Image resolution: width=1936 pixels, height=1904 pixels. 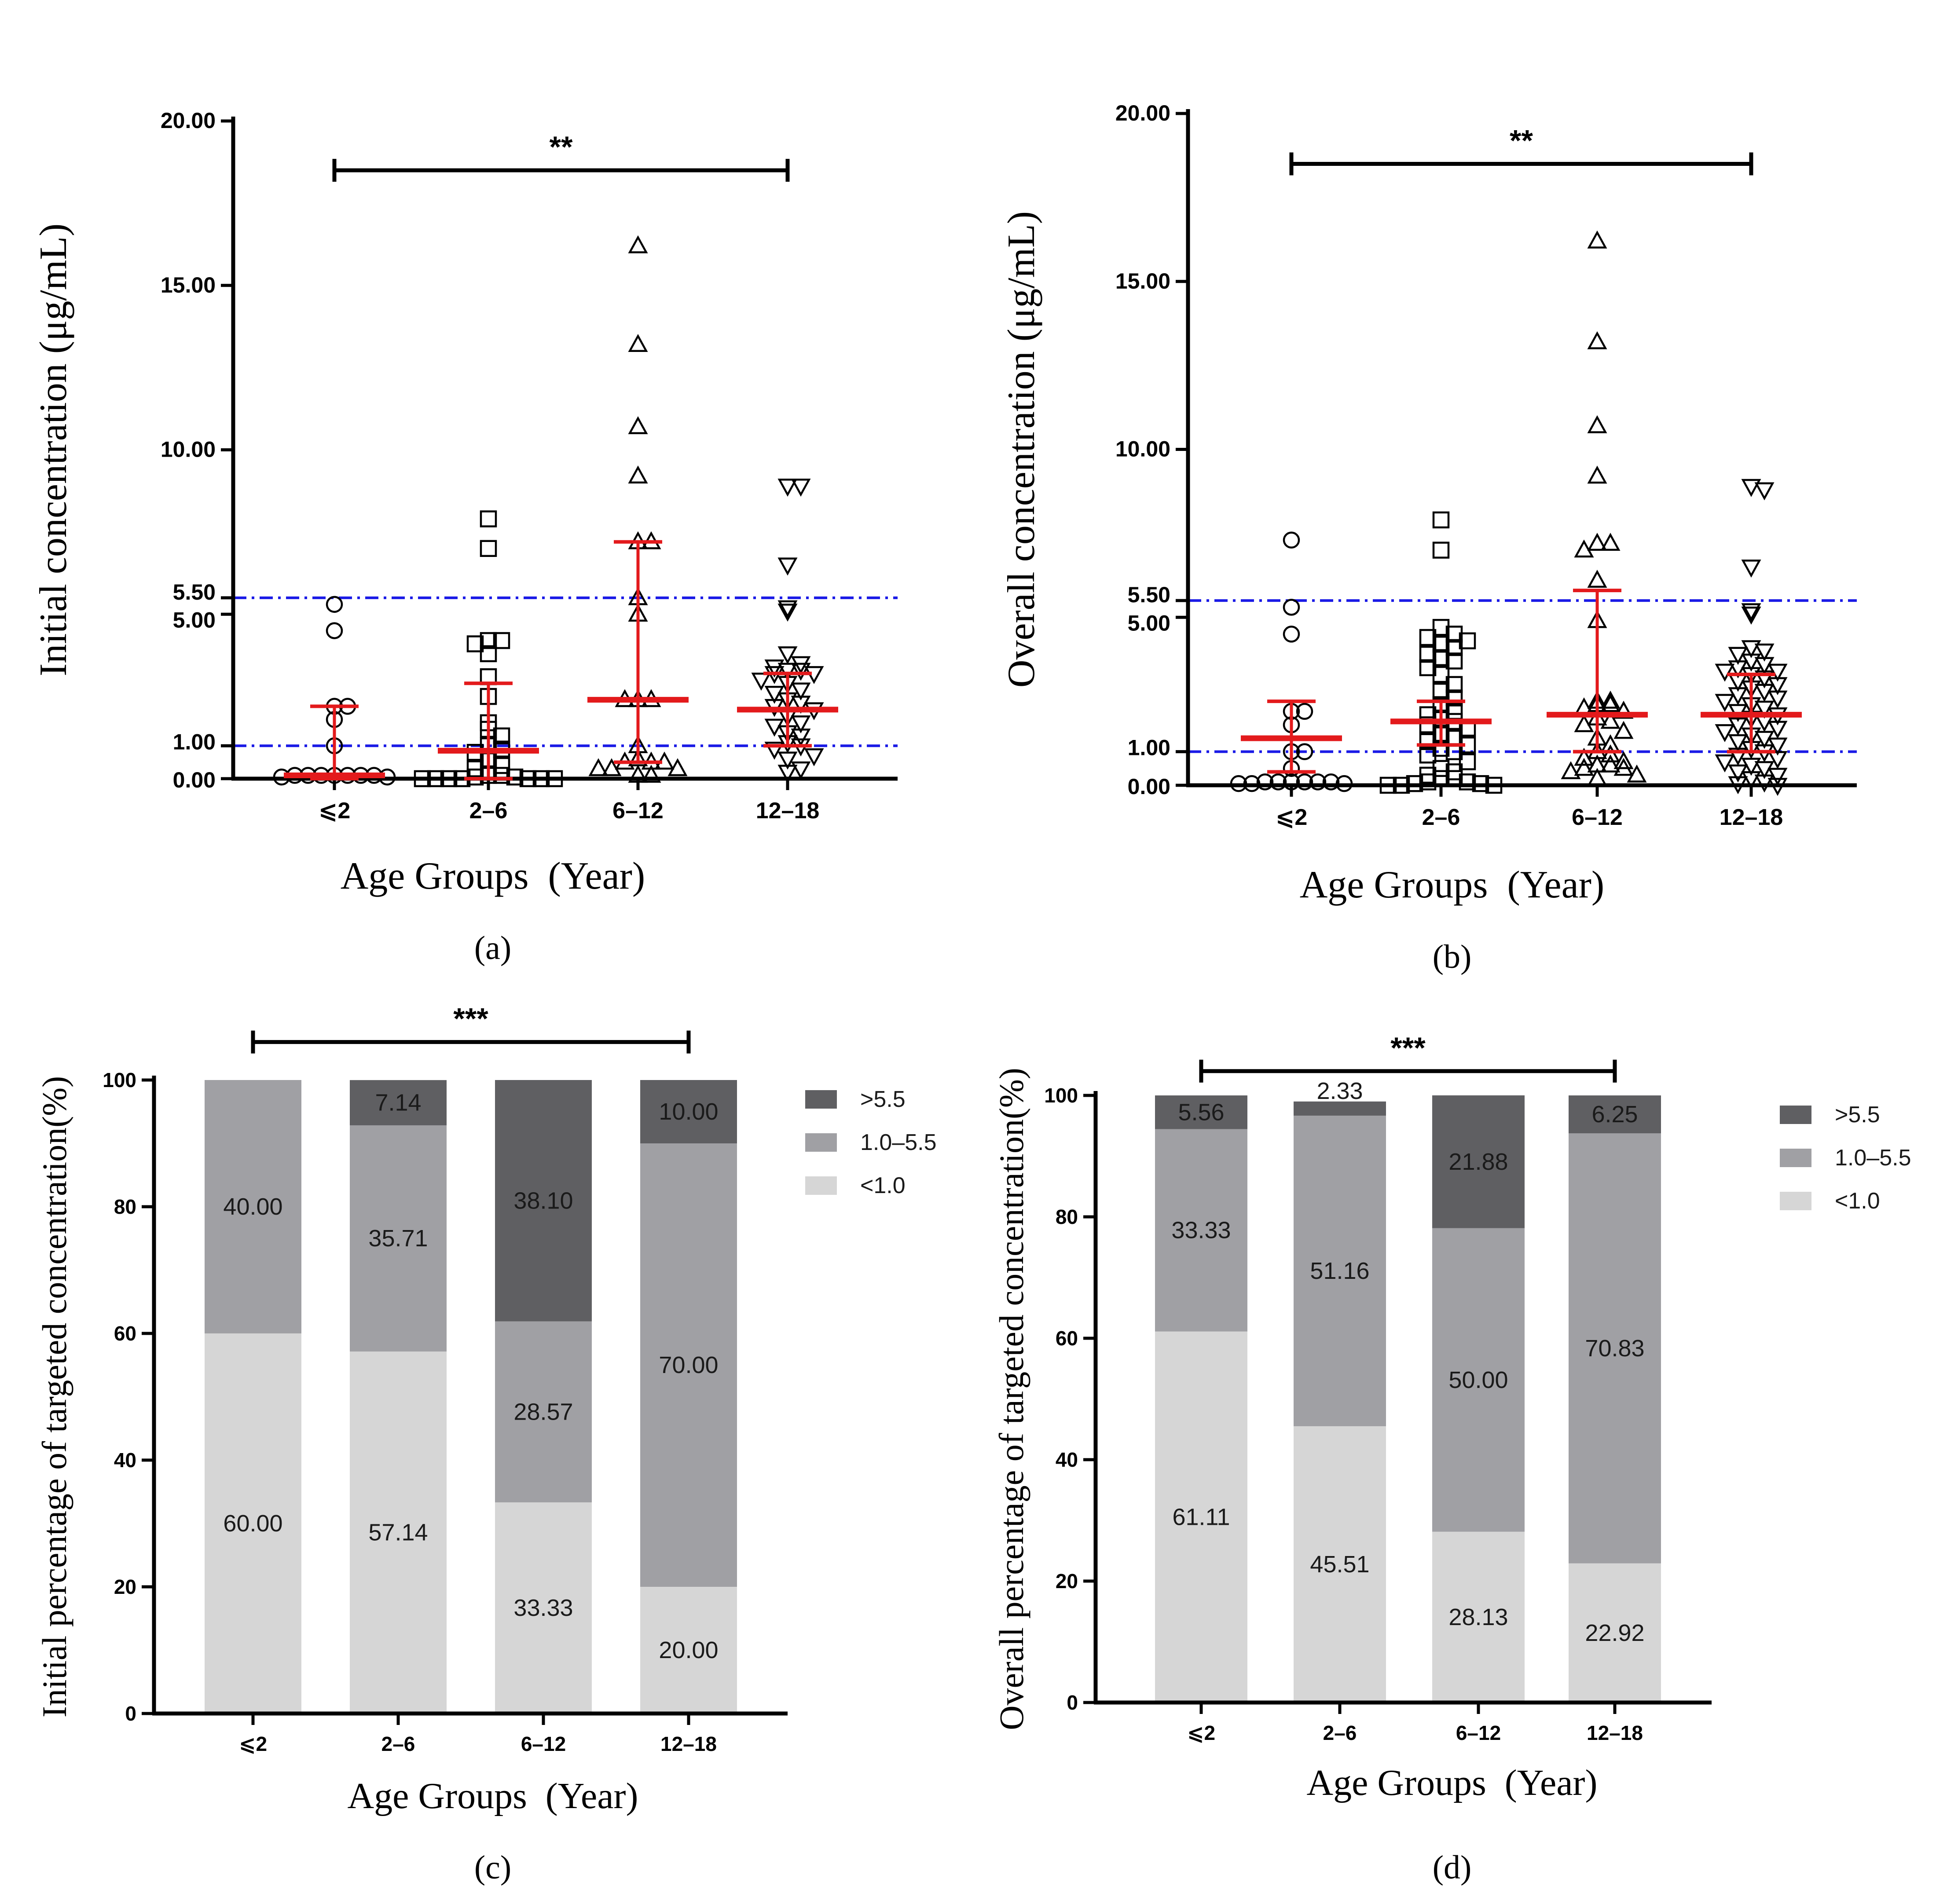 What do you see at coordinates (1067, 1581) in the screenshot?
I see `y-tick-label: 20` at bounding box center [1067, 1581].